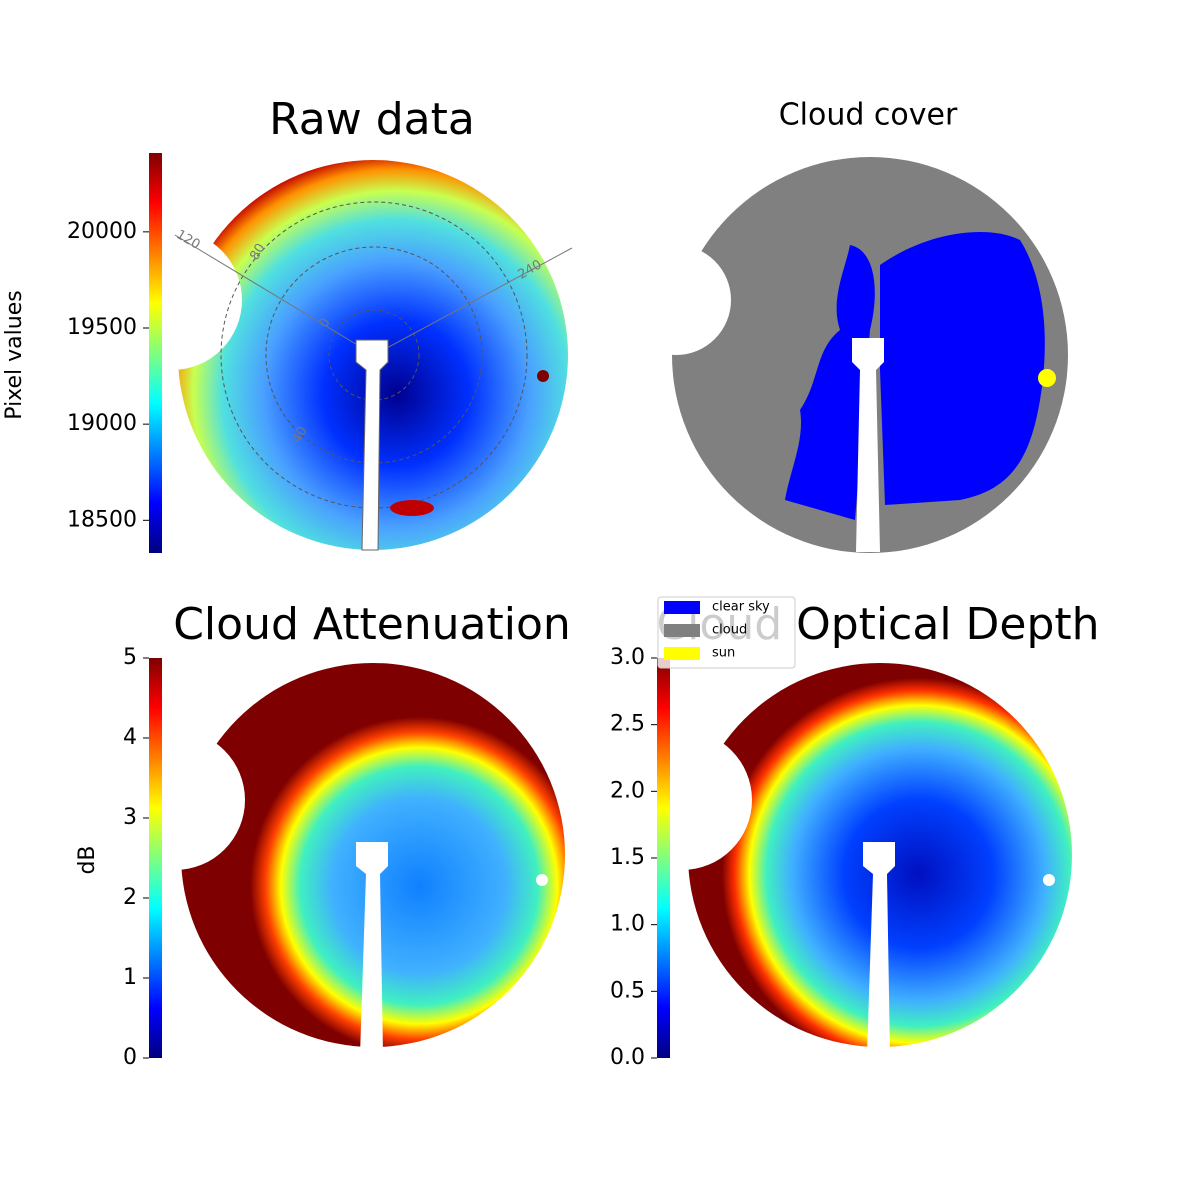  What do you see at coordinates (87, 859) in the screenshot?
I see `colorbar-label: dB` at bounding box center [87, 859].